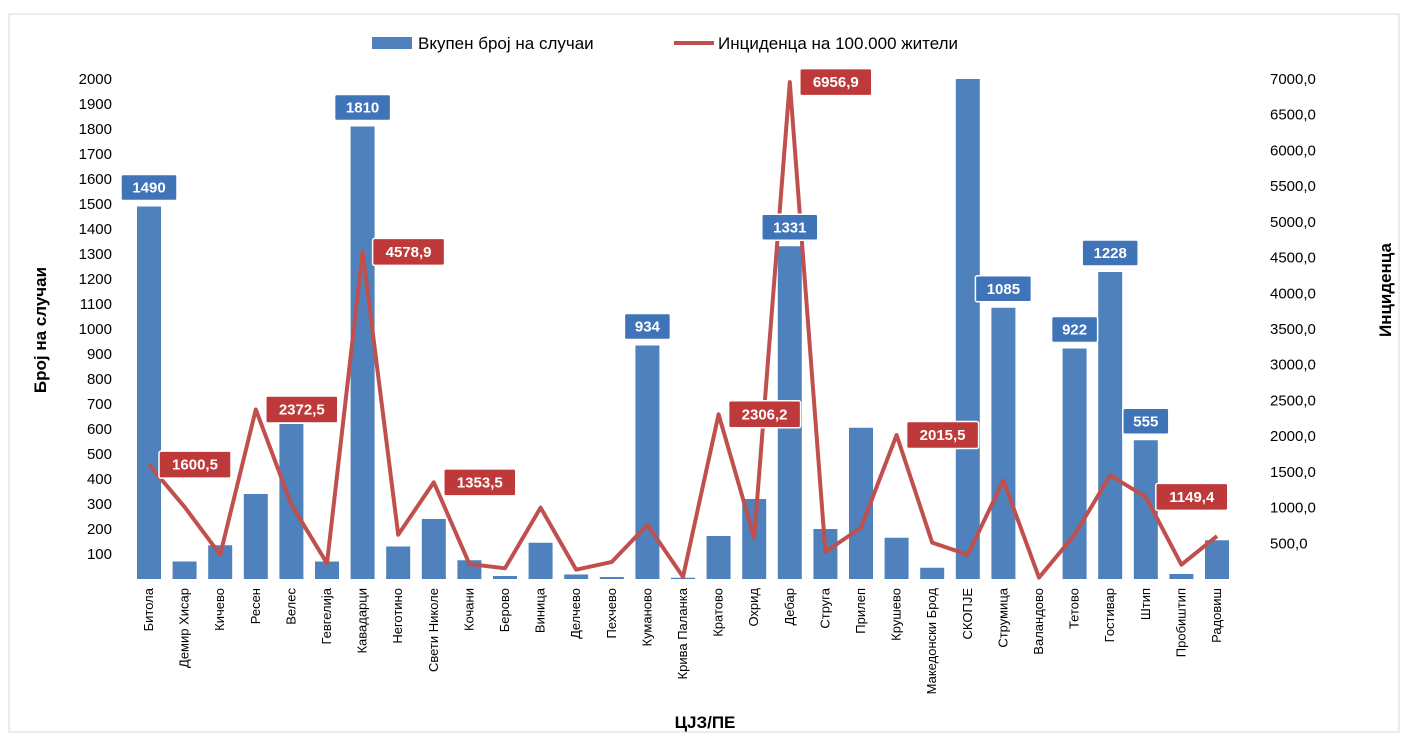 The image size is (1406, 736). I want to click on left-tick-label: 300, so click(99, 504).